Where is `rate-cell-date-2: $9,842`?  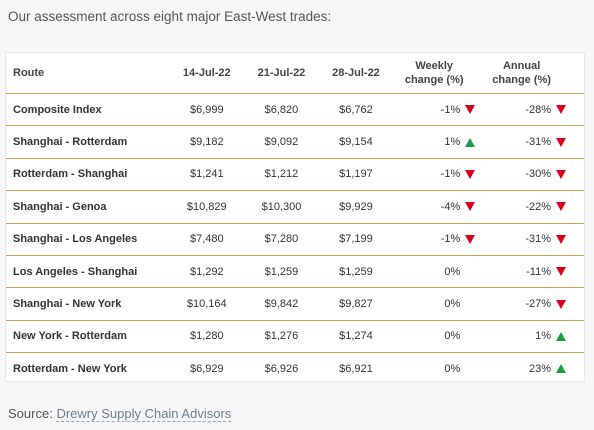 rate-cell-date-2: $9,842 is located at coordinates (281, 304).